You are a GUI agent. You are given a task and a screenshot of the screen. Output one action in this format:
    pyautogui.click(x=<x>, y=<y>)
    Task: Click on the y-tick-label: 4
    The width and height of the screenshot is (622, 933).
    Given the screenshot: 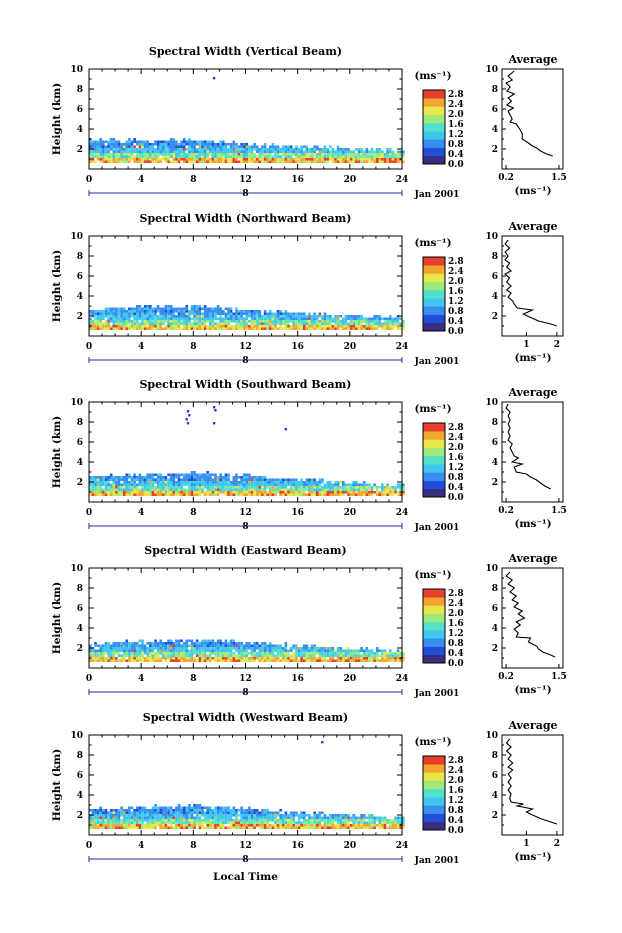 What is the action you would take?
    pyautogui.click(x=80, y=629)
    